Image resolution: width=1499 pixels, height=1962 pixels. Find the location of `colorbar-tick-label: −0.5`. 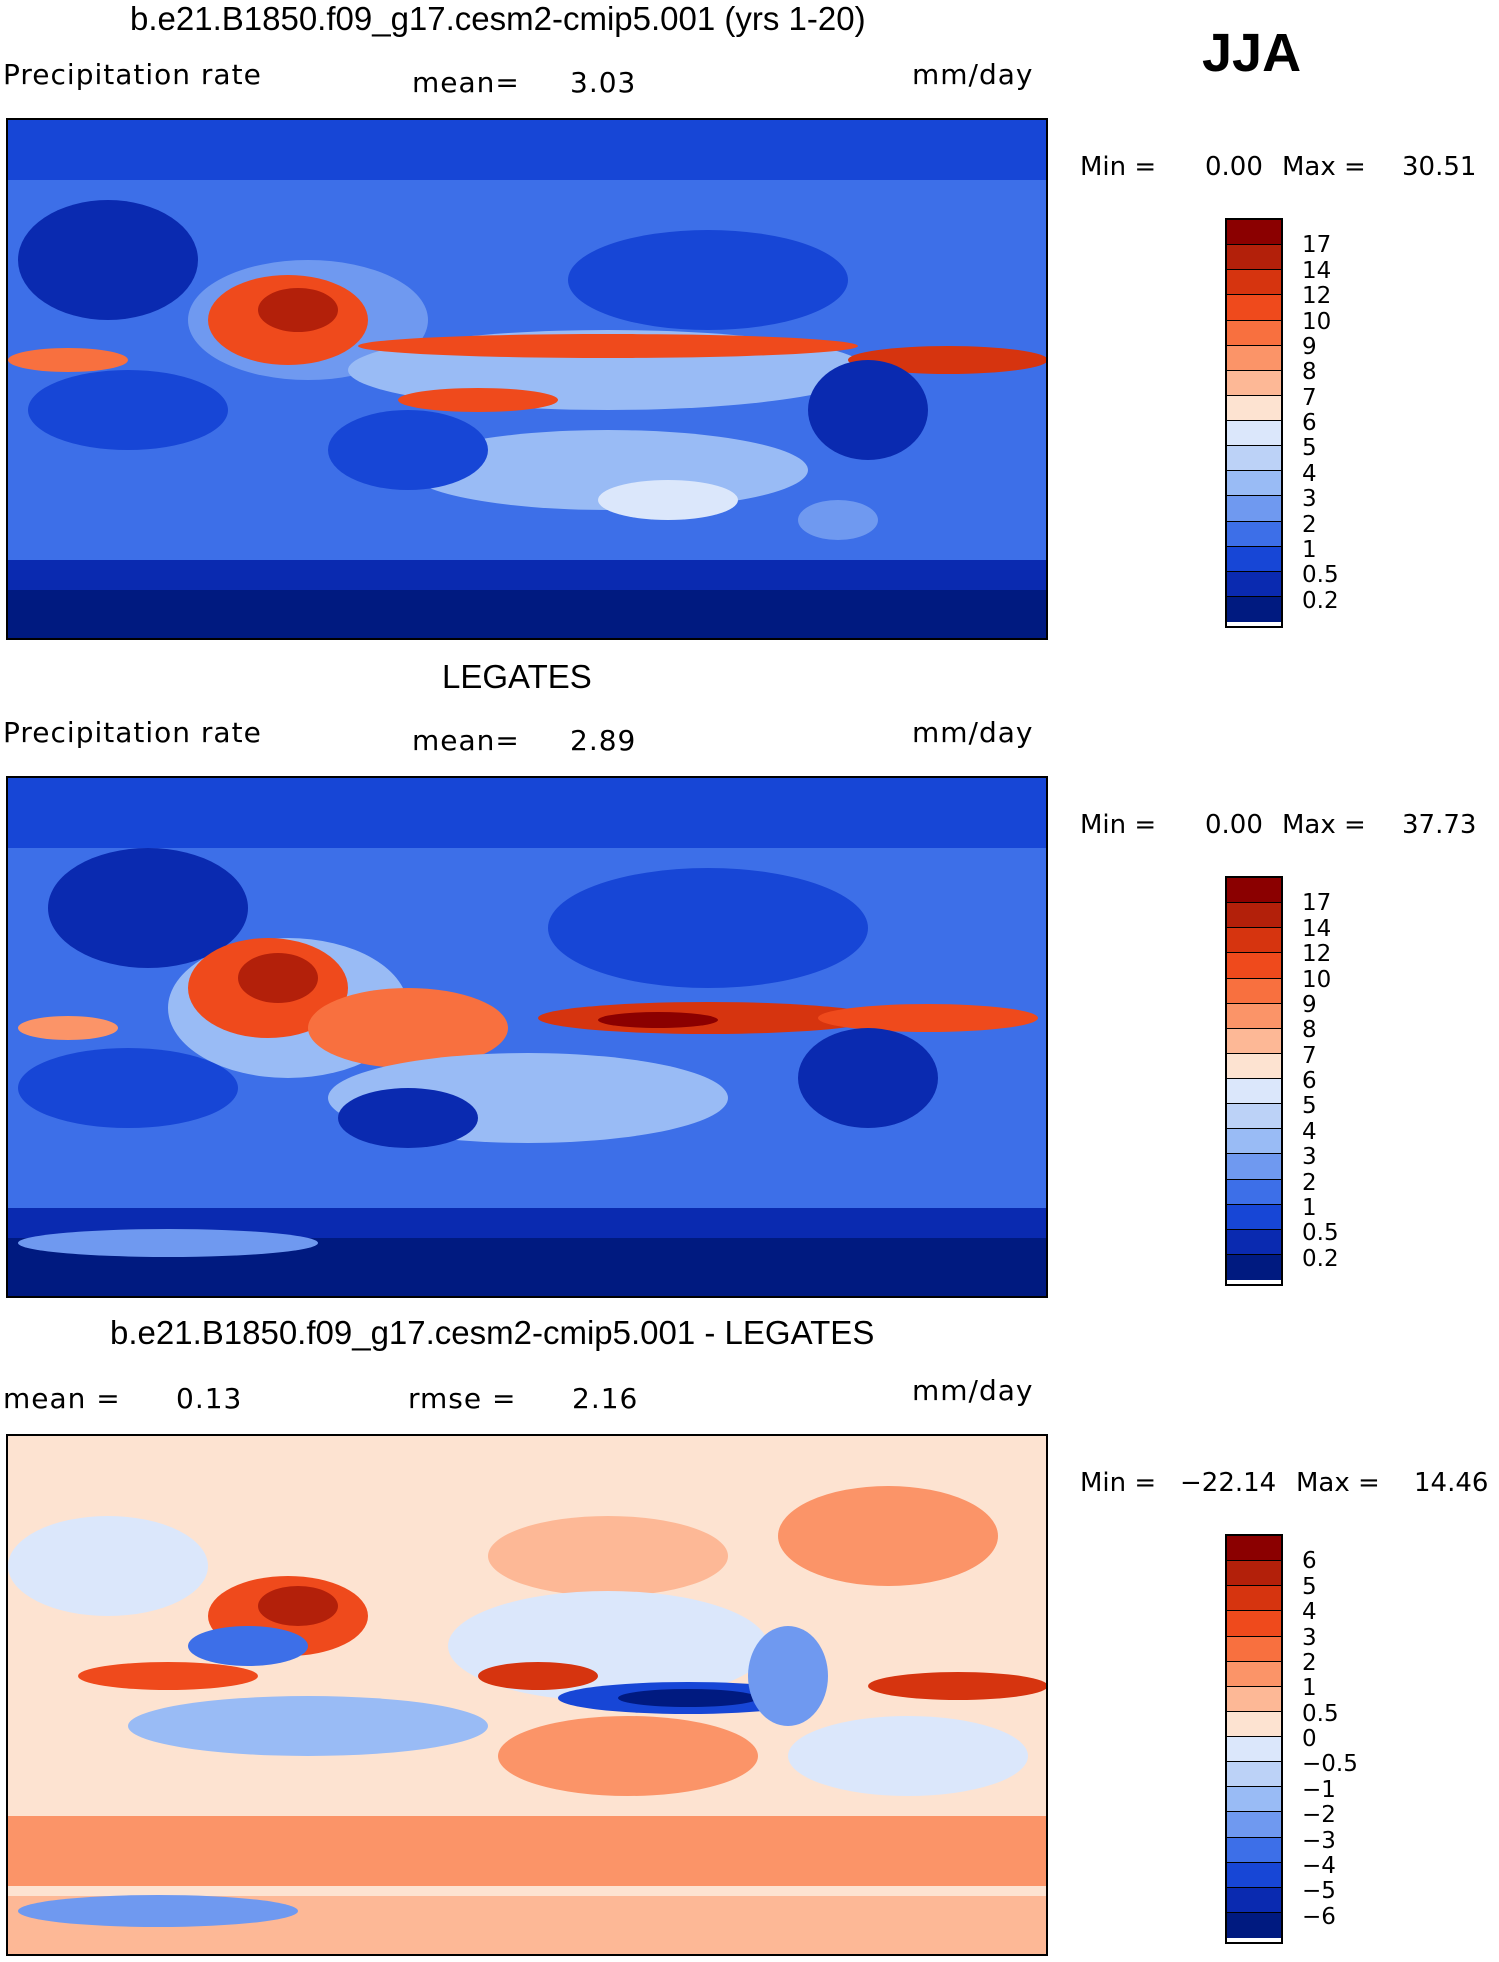

colorbar-tick-label: −0.5 is located at coordinates (1330, 1764).